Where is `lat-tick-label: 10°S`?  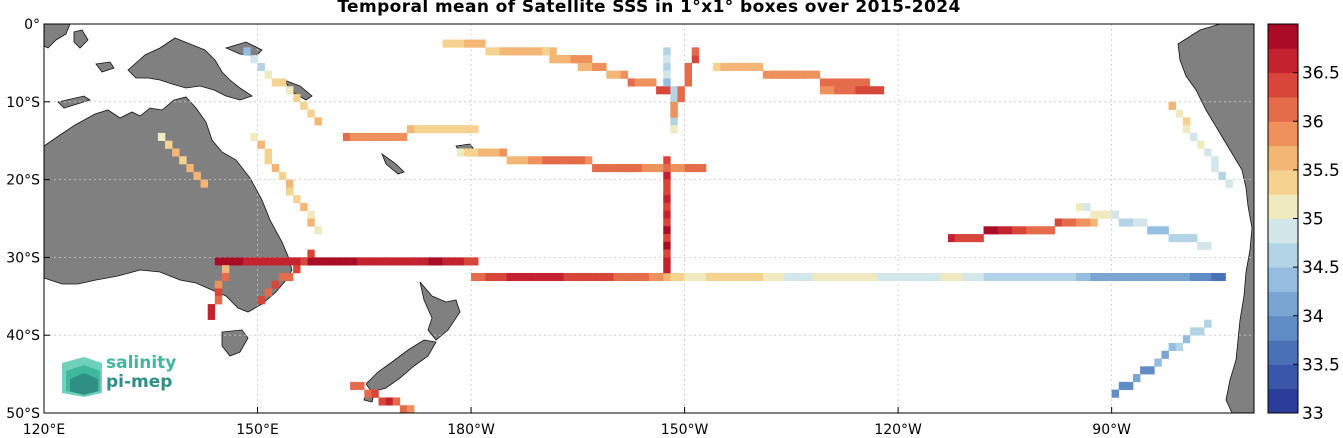
lat-tick-label: 10°S is located at coordinates (23, 103).